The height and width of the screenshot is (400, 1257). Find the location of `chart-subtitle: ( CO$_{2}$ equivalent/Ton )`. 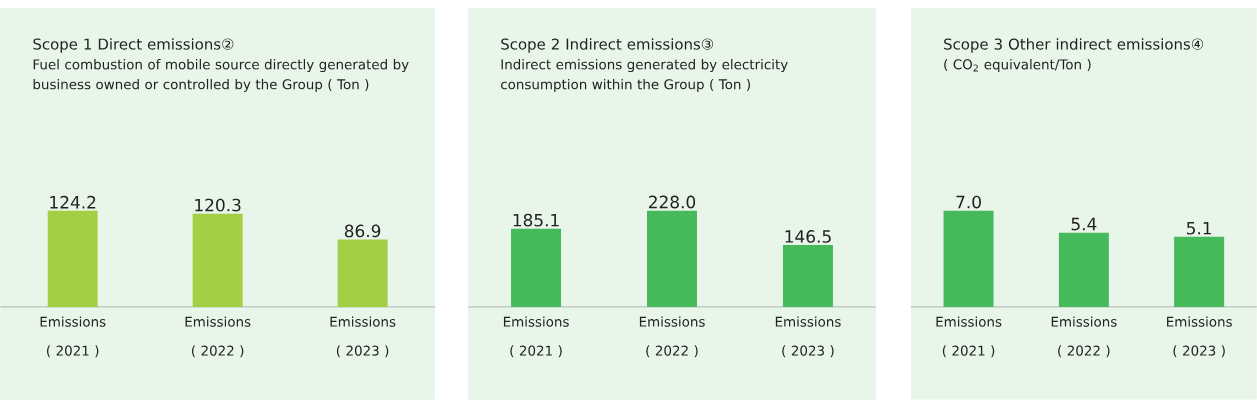

chart-subtitle: ( CO$_{2}$ equivalent/Ton ) is located at coordinates (1017, 66).